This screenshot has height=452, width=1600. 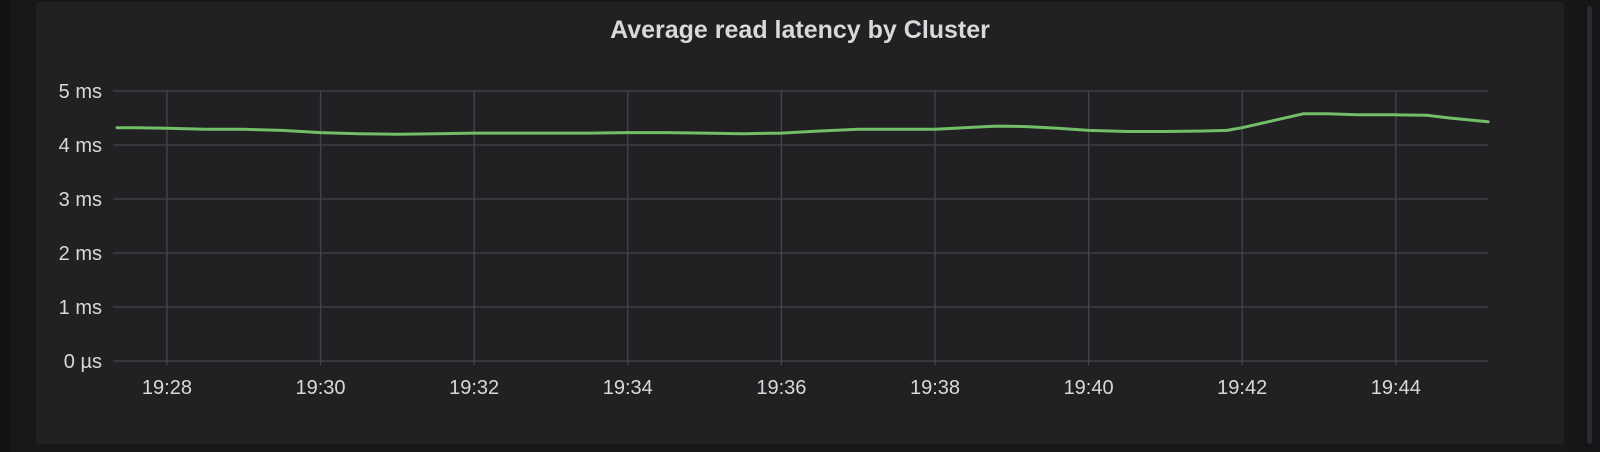 I want to click on series-line, so click(x=802, y=124).